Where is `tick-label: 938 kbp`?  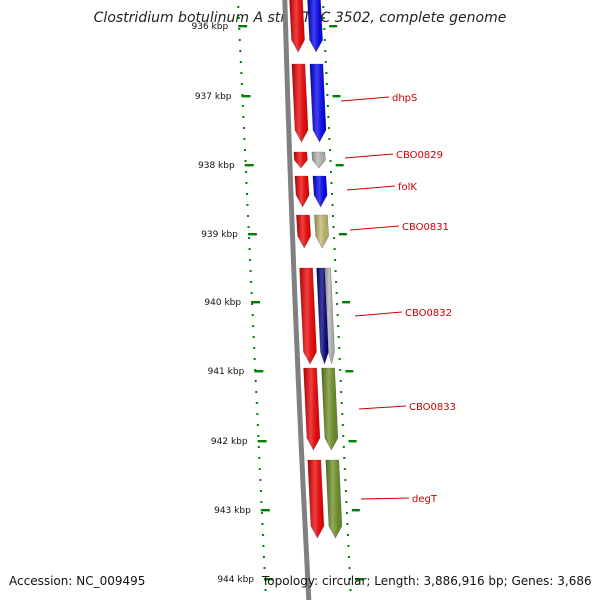 tick-label: 938 kbp is located at coordinates (216, 166).